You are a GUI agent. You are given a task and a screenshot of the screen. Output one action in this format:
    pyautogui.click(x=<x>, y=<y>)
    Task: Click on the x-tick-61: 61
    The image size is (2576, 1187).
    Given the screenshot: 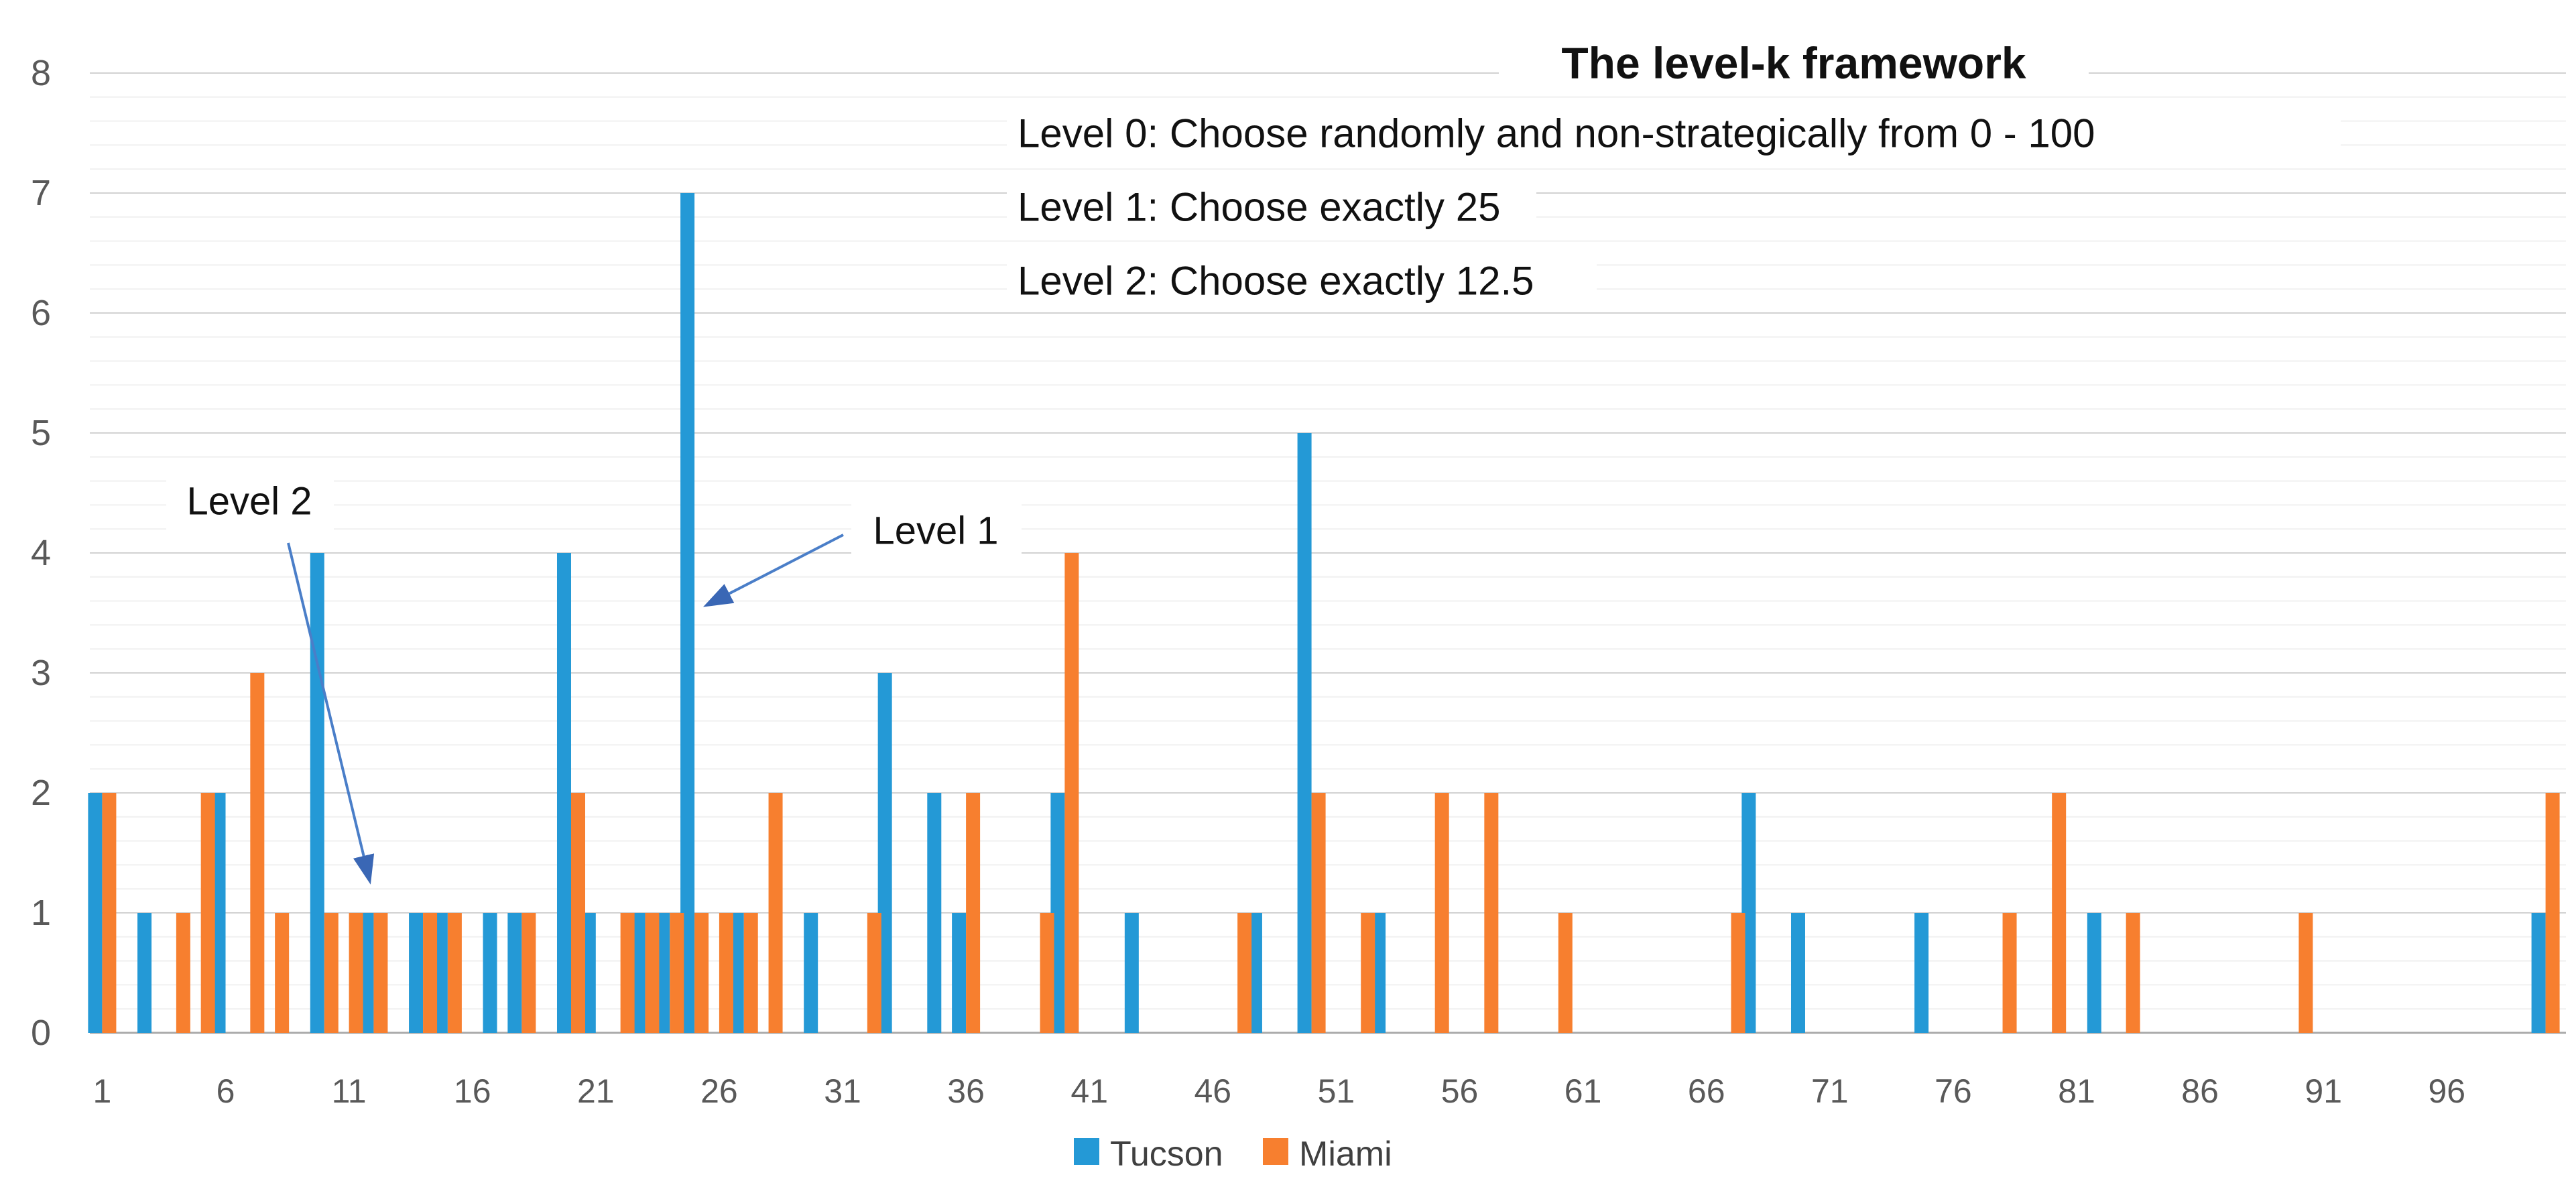 What is the action you would take?
    pyautogui.click(x=1583, y=1091)
    